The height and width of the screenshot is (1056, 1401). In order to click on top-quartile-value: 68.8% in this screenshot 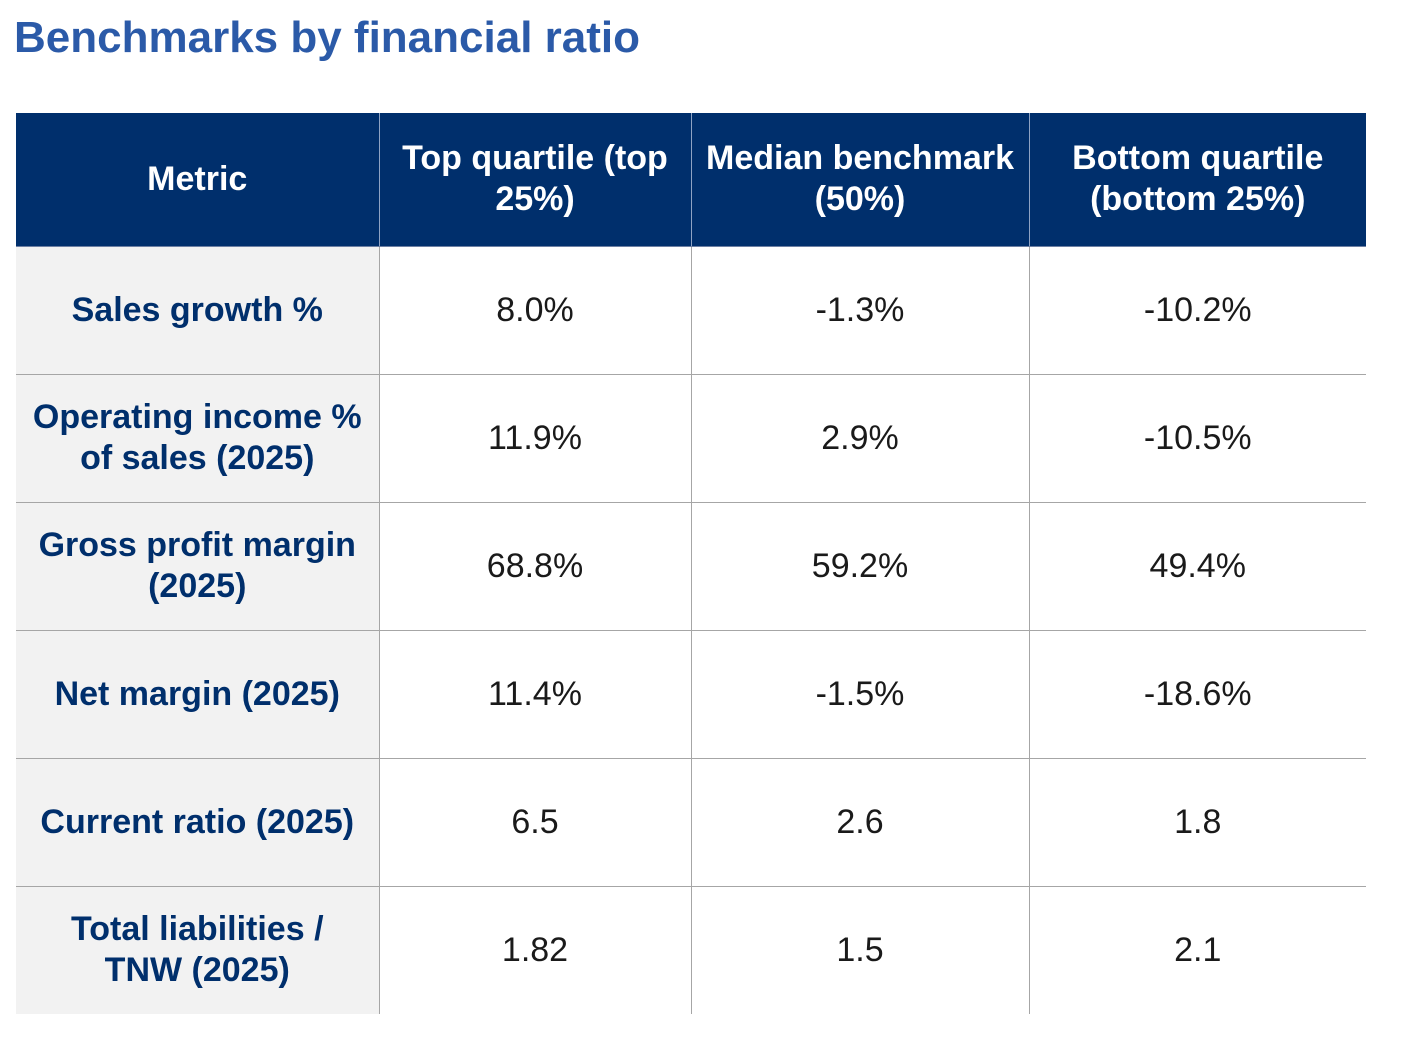, I will do `click(534, 566)`.